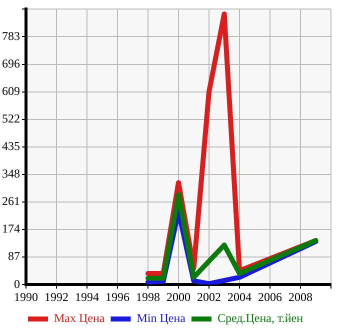 The width and height of the screenshot is (345, 335). I want to click on y-tick-label: 0, so click(17, 283).